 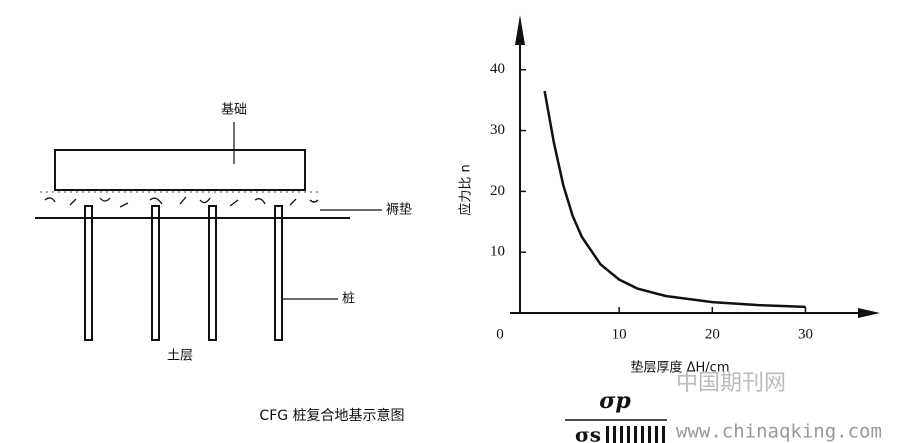 What do you see at coordinates (497, 69) in the screenshot?
I see `y-tick-label: 40` at bounding box center [497, 69].